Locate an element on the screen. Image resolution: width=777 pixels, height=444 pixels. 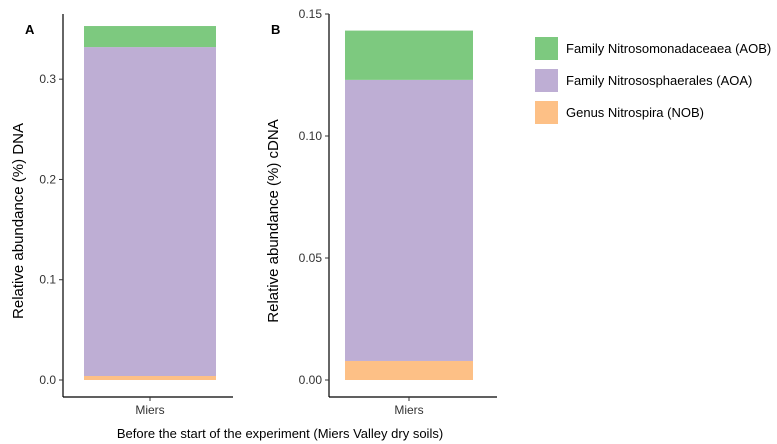
panel-b-x-ticks: Miers is located at coordinates (409, 407).